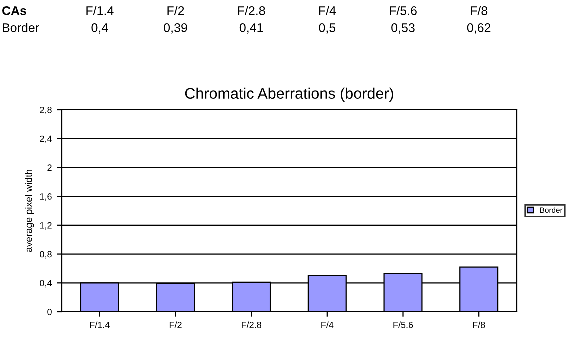 This screenshot has width=579, height=347. What do you see at coordinates (252, 11) in the screenshot?
I see `category-label: F/2.8` at bounding box center [252, 11].